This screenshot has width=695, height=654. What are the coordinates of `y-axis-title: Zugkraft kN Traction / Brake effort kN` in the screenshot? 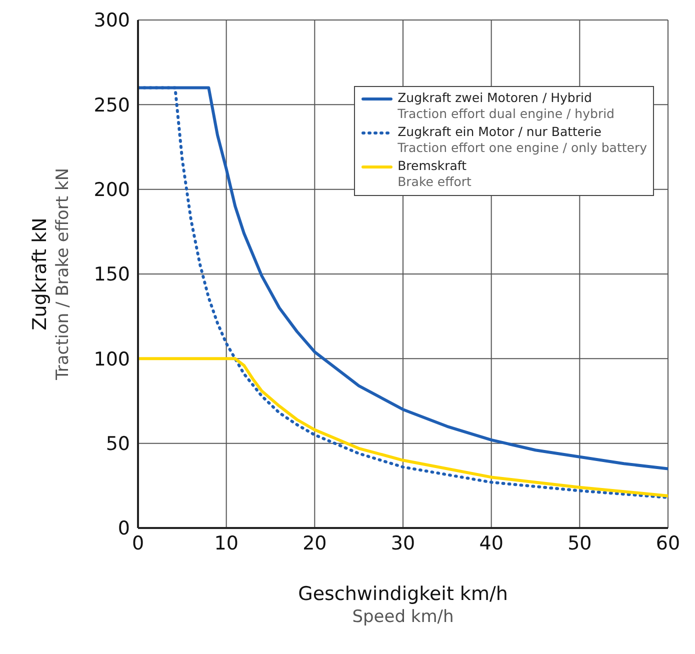 It's located at (51, 275).